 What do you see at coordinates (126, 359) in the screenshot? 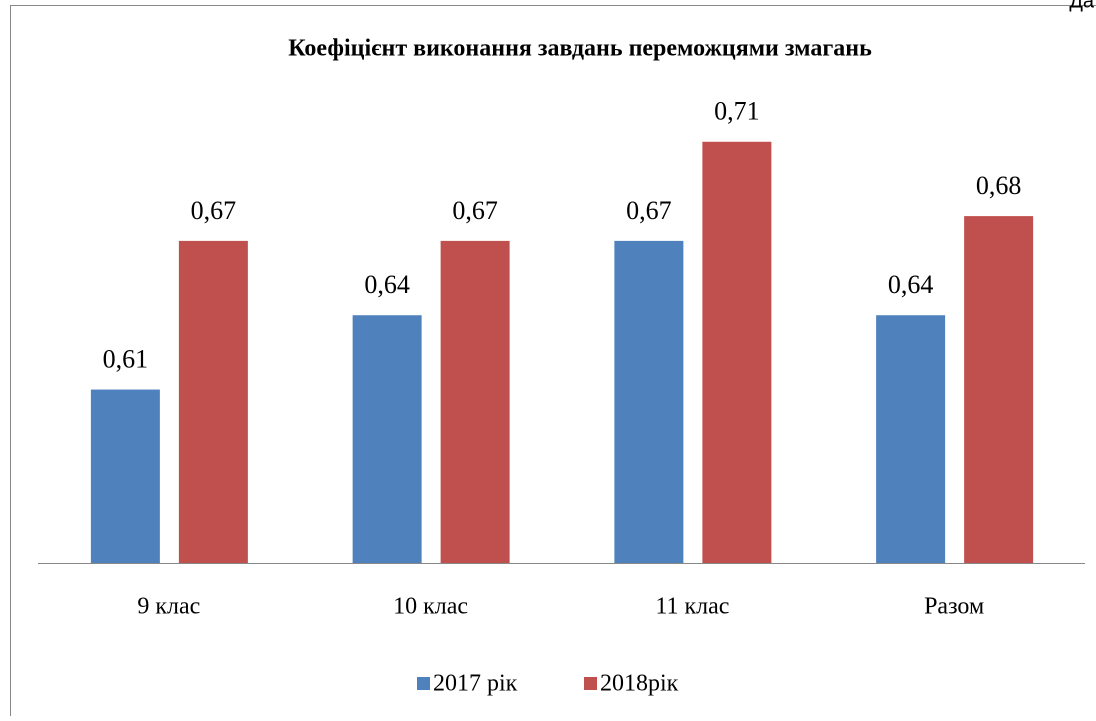
I see `value-label: 0,61` at bounding box center [126, 359].